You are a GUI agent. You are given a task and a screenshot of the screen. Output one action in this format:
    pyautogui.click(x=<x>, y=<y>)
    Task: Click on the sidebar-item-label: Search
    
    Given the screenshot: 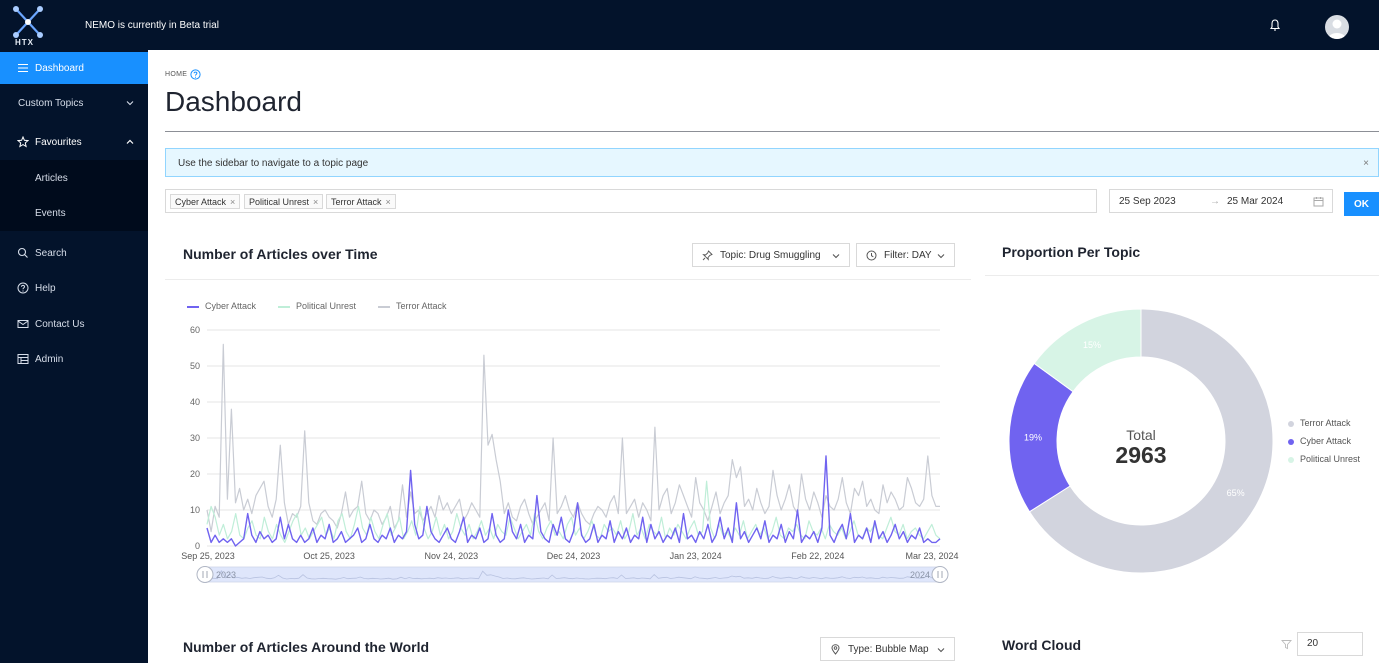 What is the action you would take?
    pyautogui.click(x=51, y=253)
    